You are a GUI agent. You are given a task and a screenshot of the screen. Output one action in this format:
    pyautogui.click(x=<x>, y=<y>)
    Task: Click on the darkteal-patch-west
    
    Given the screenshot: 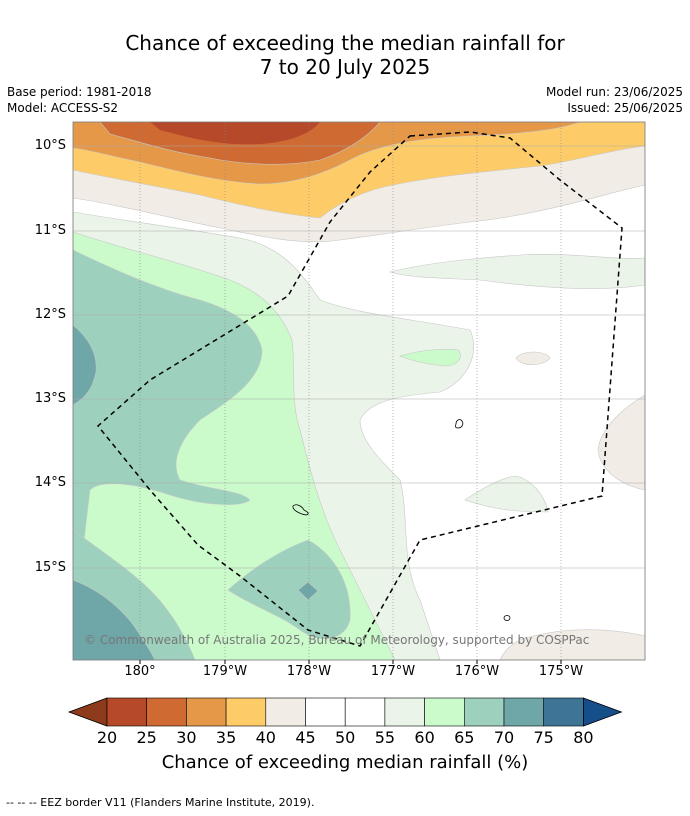 What is the action you would take?
    pyautogui.click(x=85, y=365)
    